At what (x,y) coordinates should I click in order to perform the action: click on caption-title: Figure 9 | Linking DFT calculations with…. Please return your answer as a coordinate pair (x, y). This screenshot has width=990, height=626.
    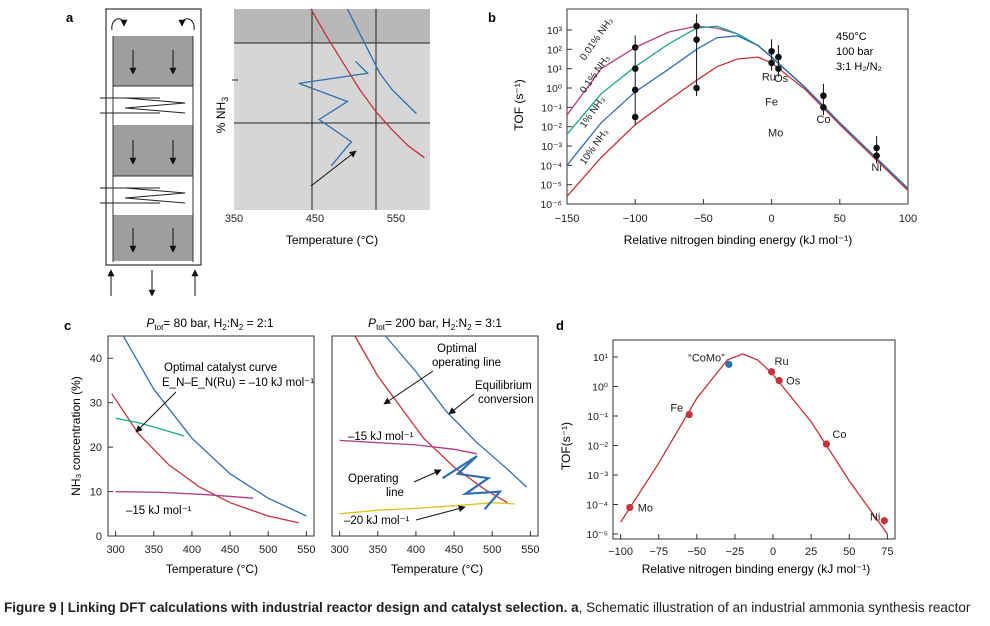
    Looking at the image, I should click on (286, 607).